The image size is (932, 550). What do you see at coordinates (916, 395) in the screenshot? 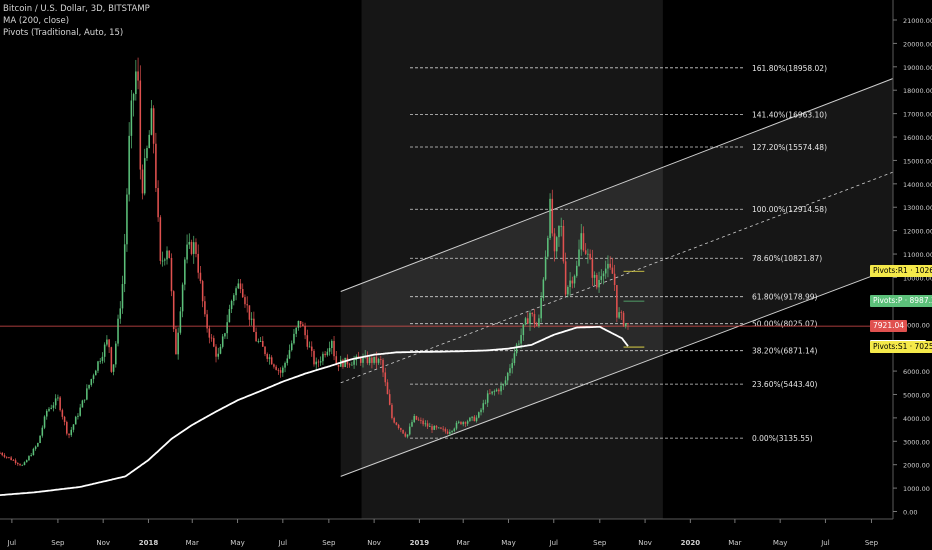
I see `y-tick-label: 5000.00` at bounding box center [916, 395].